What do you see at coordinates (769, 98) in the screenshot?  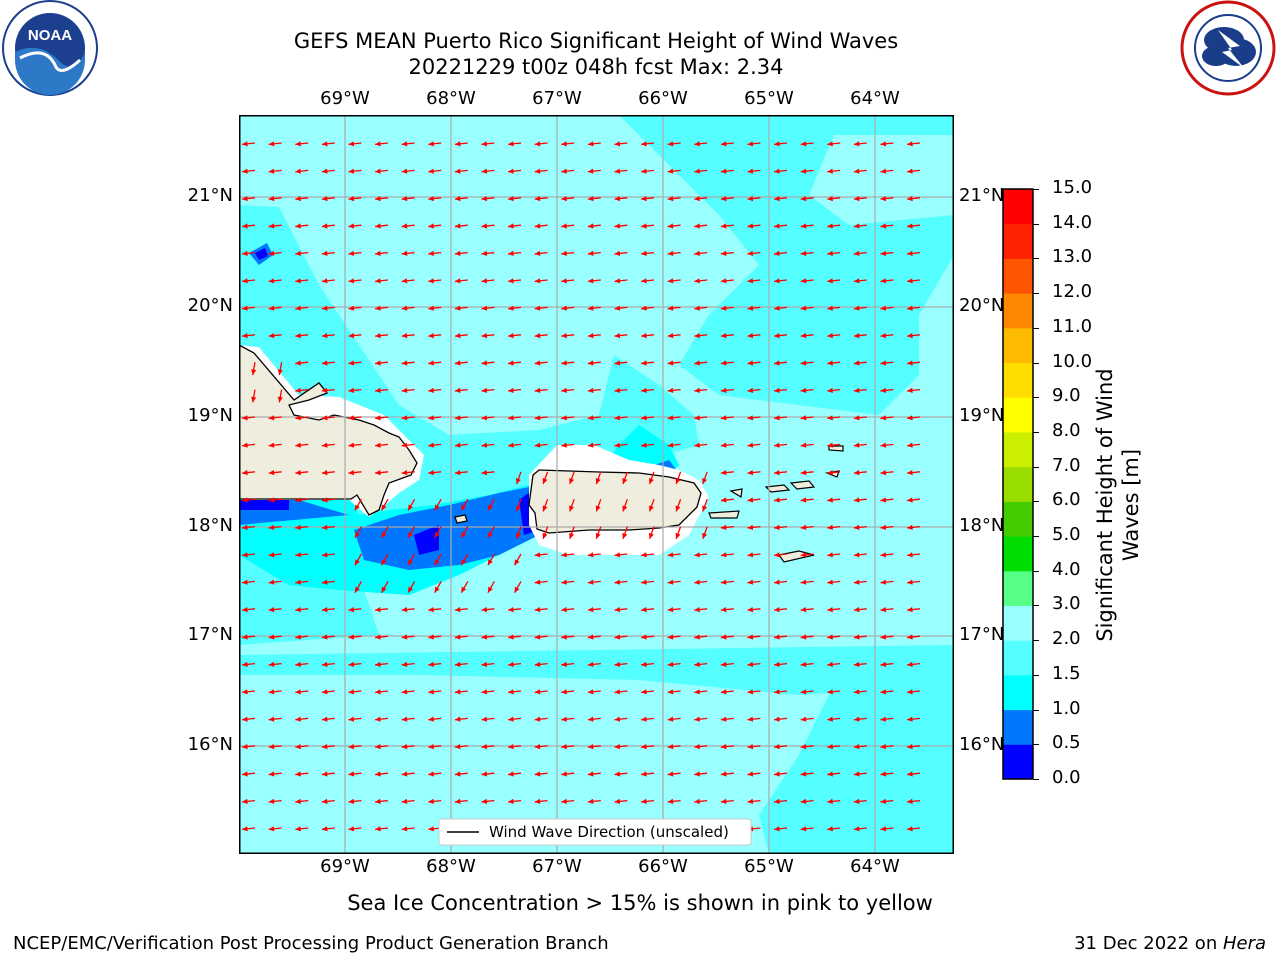 I see `lon-label: 65°W` at bounding box center [769, 98].